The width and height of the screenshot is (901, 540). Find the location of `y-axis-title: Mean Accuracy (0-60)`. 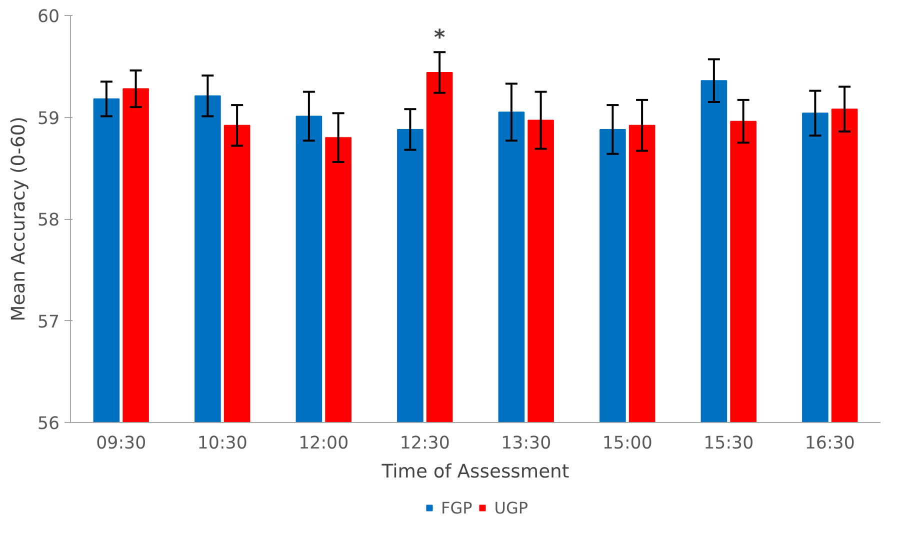

y-axis-title: Mean Accuracy (0-60) is located at coordinates (19, 219).